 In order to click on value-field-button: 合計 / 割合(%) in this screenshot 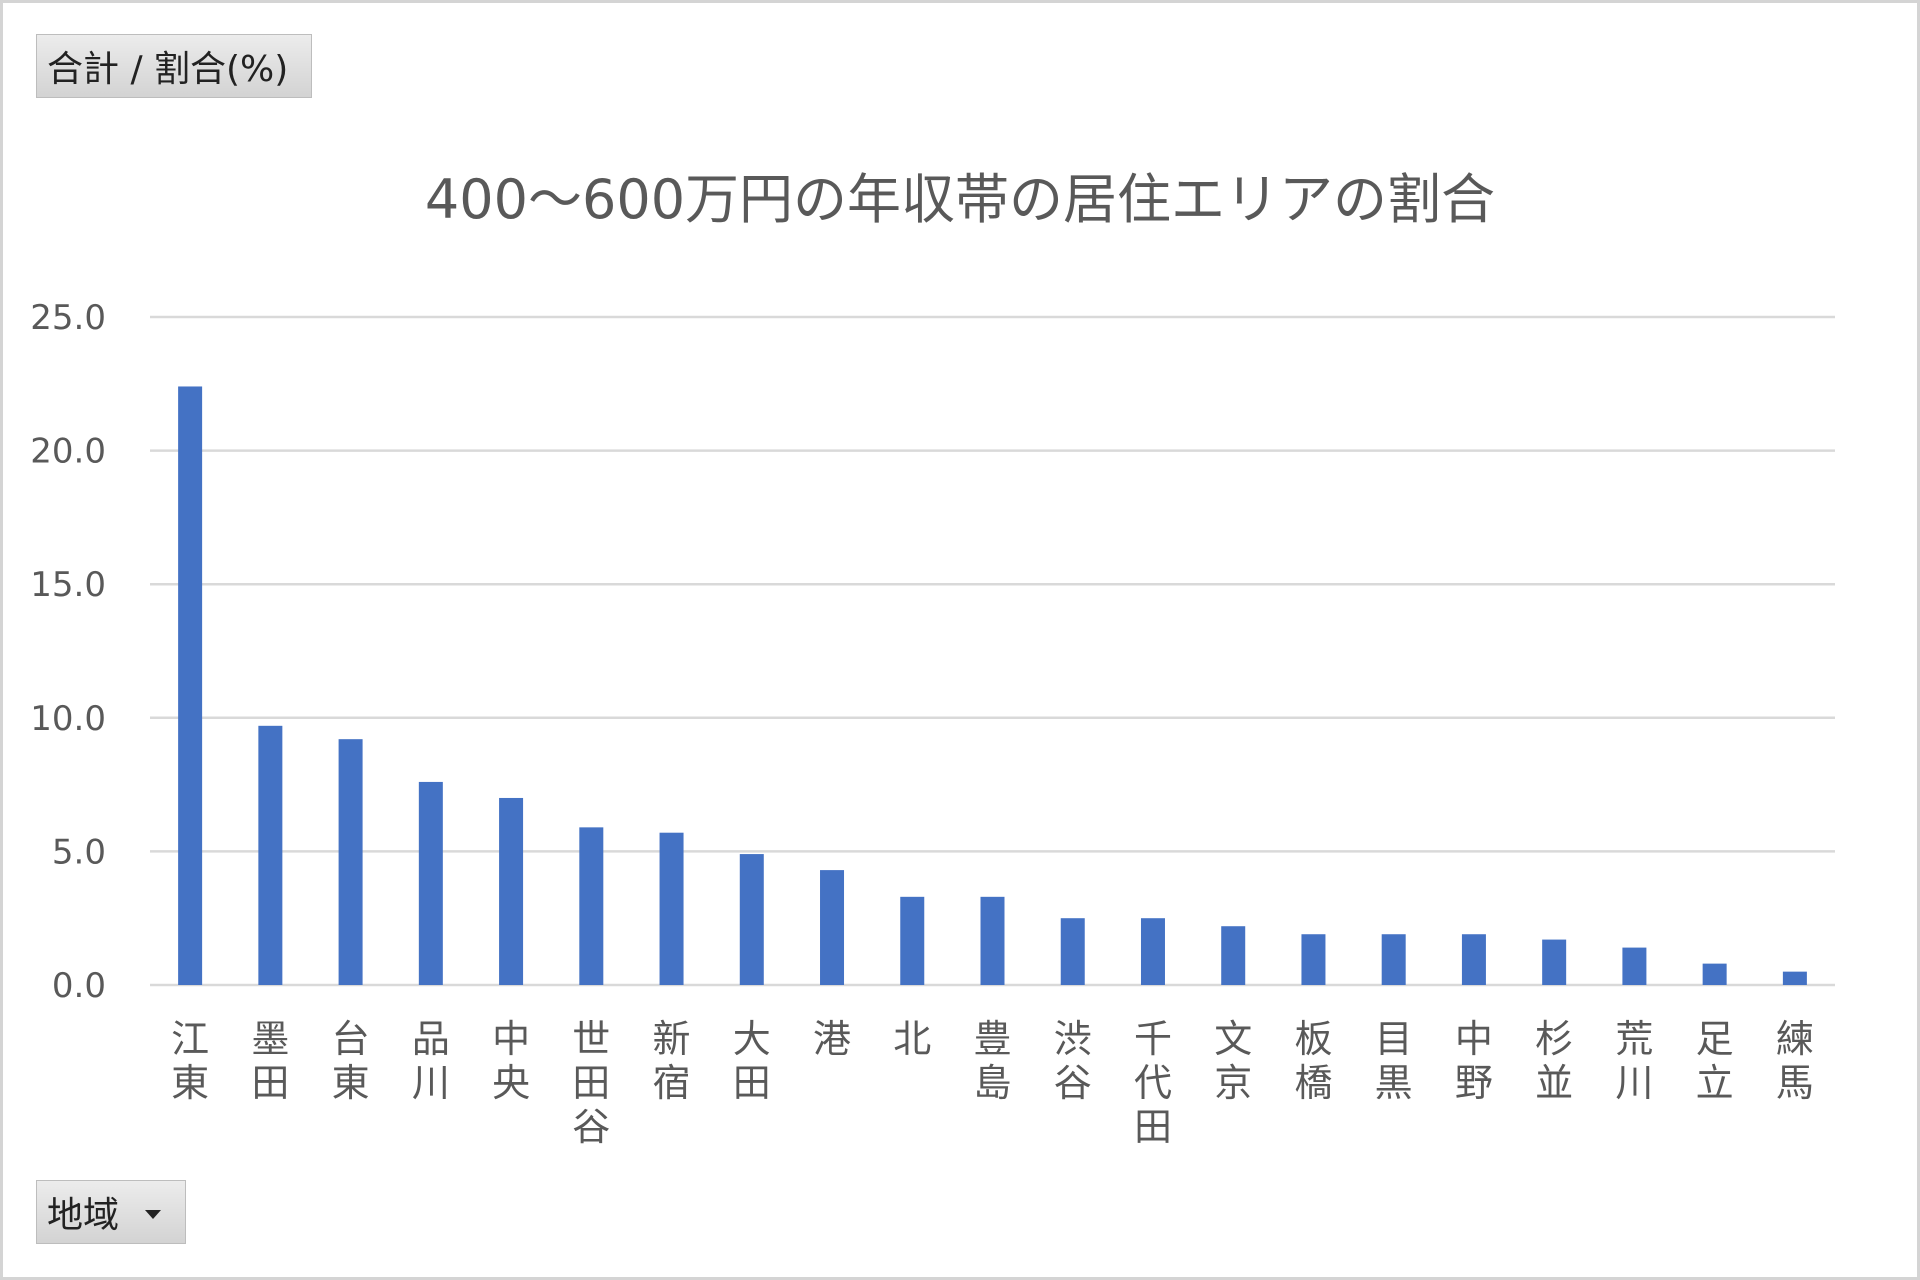, I will do `click(174, 66)`.